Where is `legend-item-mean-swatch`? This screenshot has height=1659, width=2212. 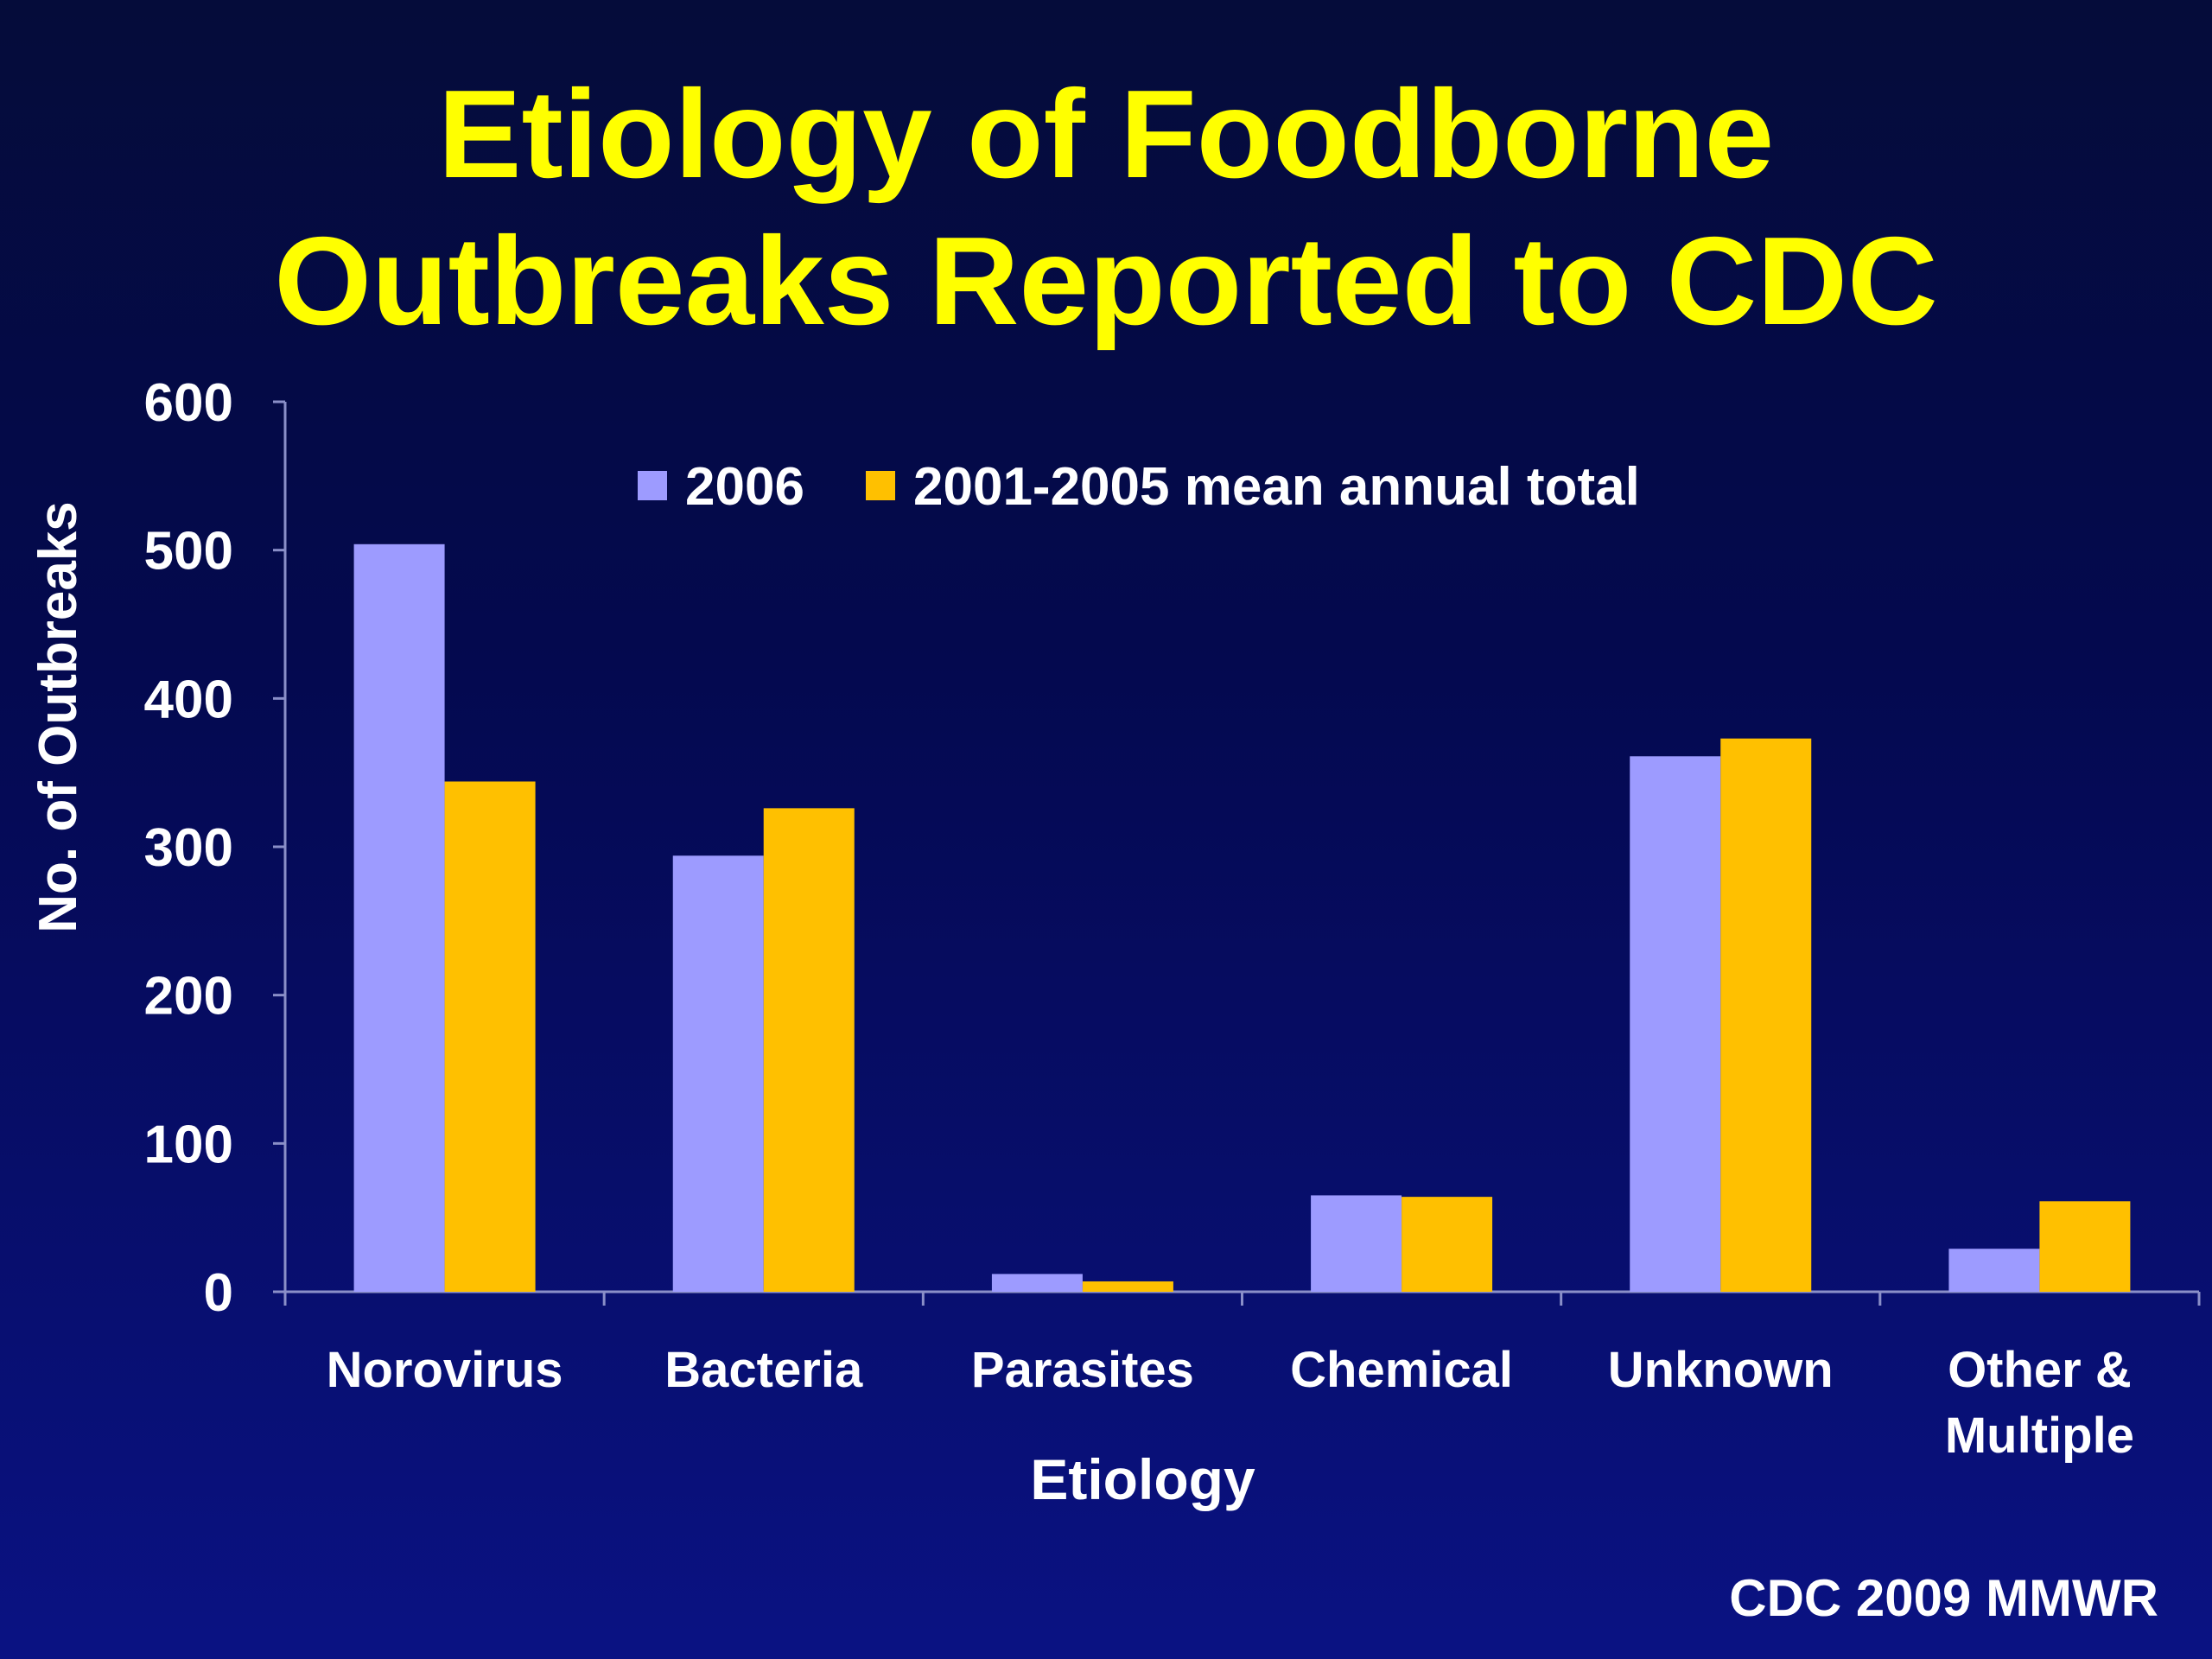 legend-item-mean-swatch is located at coordinates (880, 485).